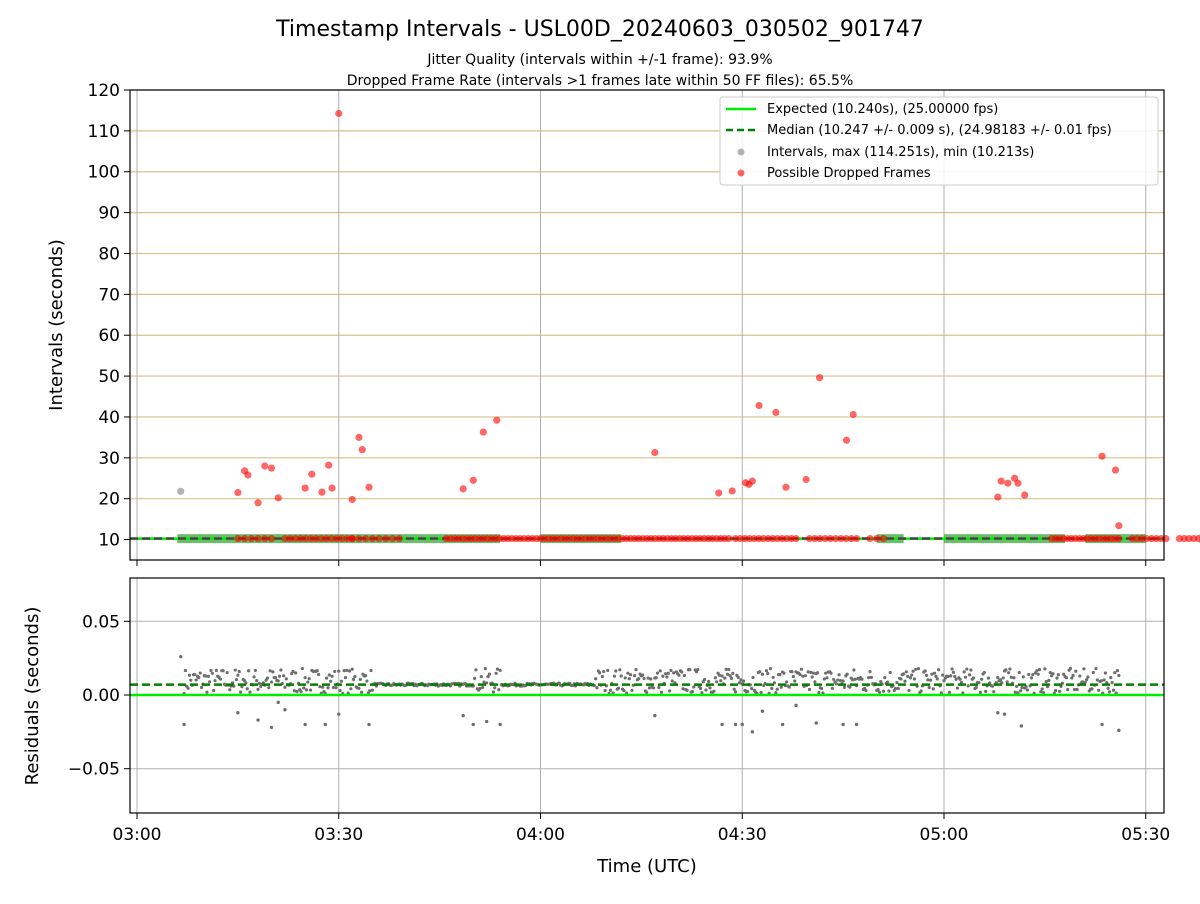  Describe the element at coordinates (900, 152) in the screenshot. I see `legend-intervals-label: Intervals, max (114.251s), min (10.213s)` at that location.